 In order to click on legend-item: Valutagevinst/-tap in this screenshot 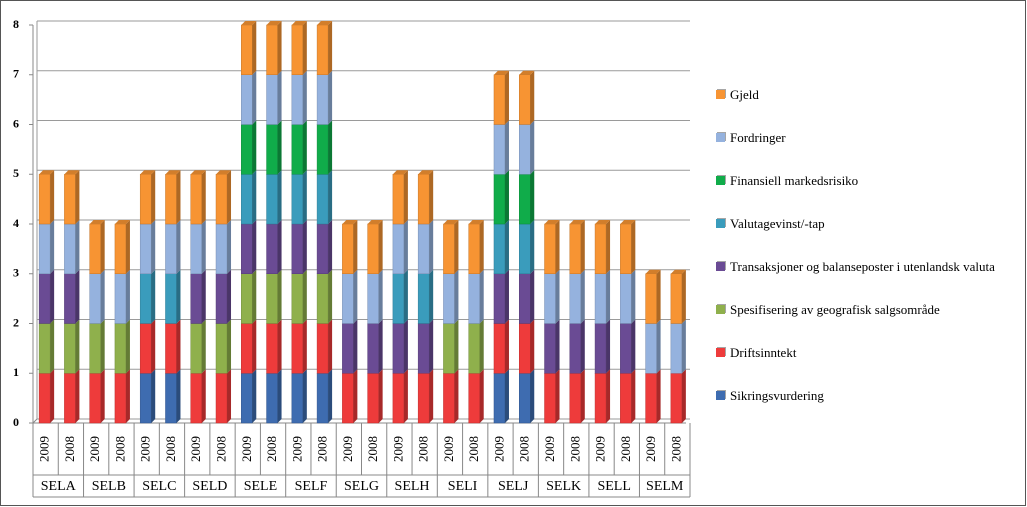, I will do `click(866, 223)`.